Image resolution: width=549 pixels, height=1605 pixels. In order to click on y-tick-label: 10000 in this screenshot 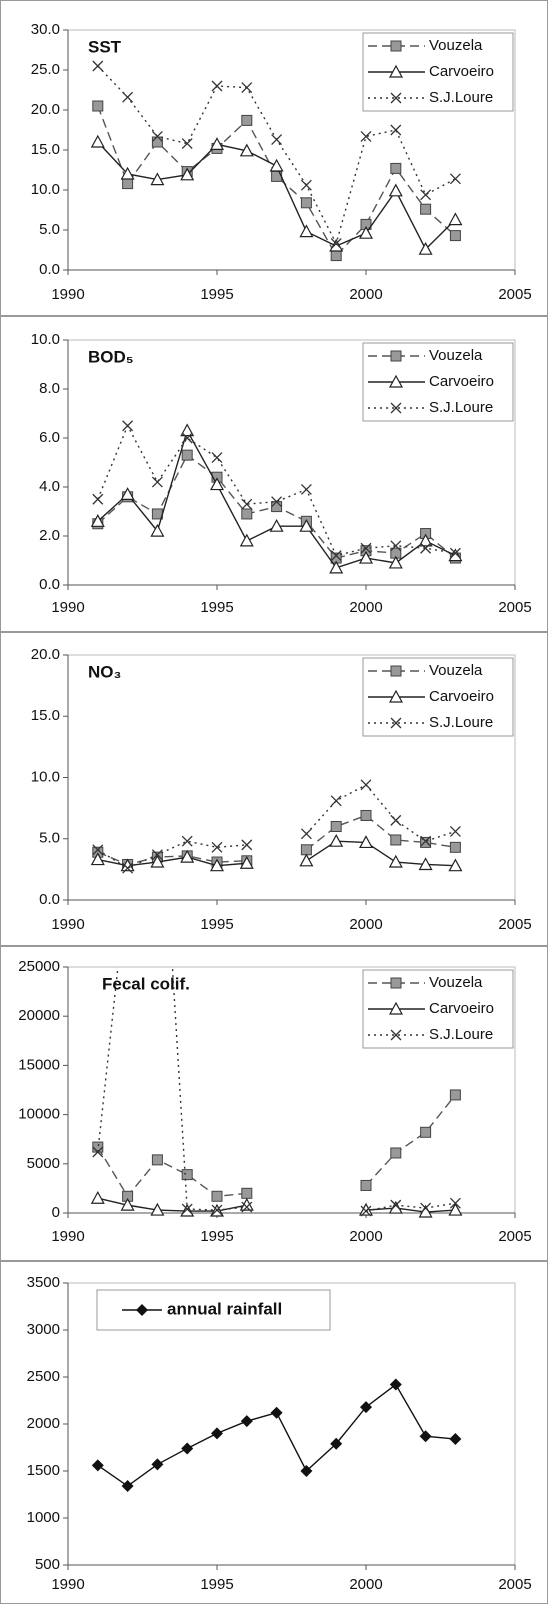, I will do `click(39, 1114)`.